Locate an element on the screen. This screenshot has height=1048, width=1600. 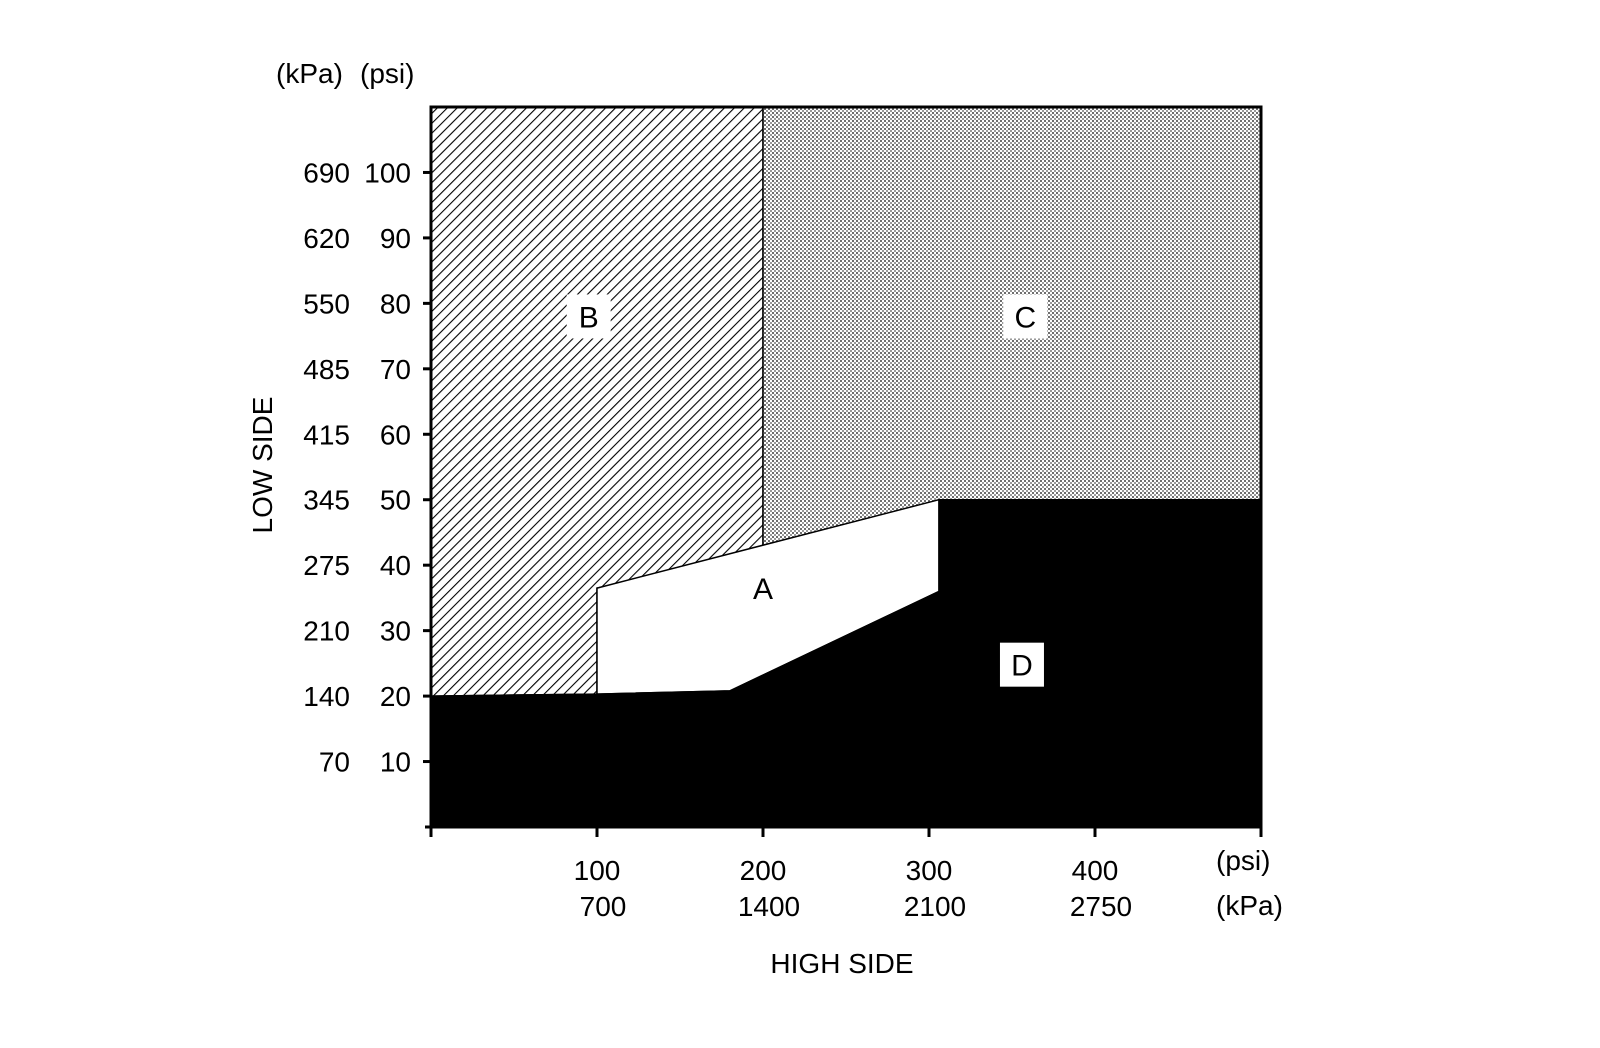
y-tick-label-kpa: 485 is located at coordinates (326, 369).